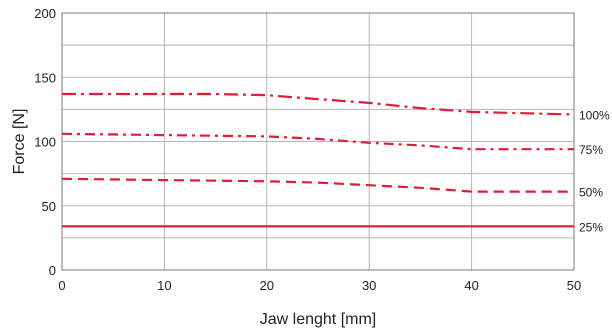 This screenshot has width=612, height=331. What do you see at coordinates (318, 104) in the screenshot?
I see `series-line-100pct` at bounding box center [318, 104].